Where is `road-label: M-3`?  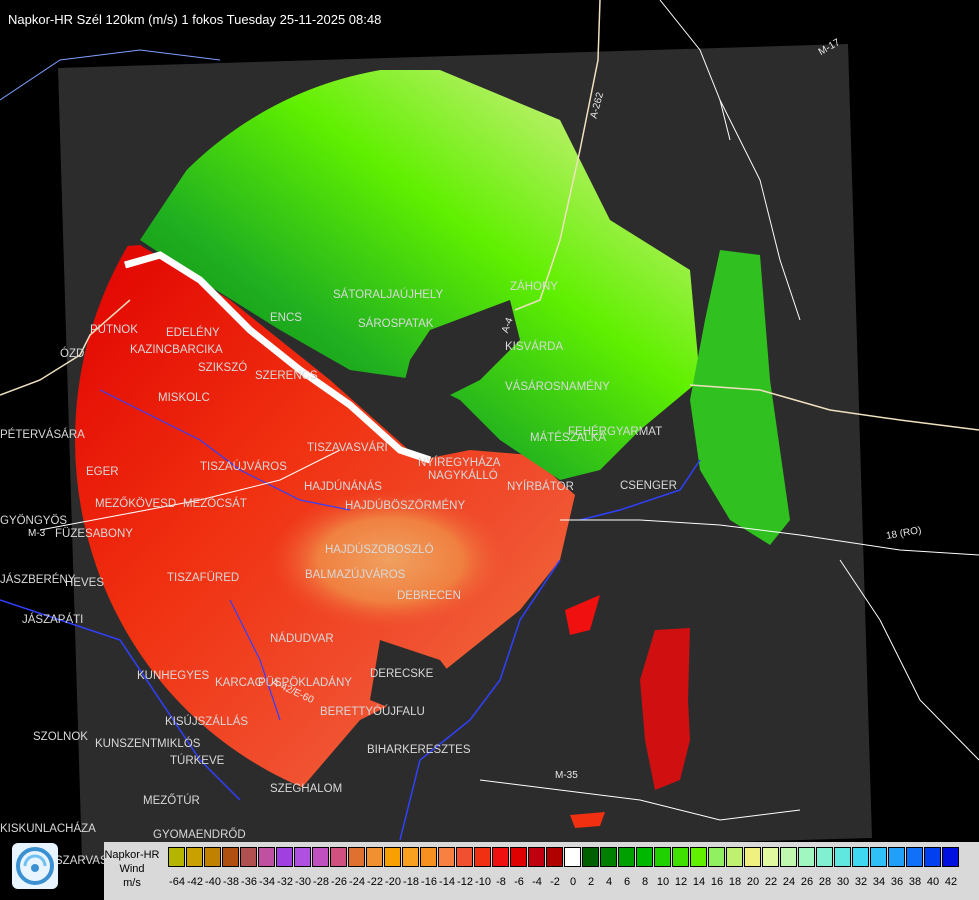
road-label: M-3 is located at coordinates (37, 533).